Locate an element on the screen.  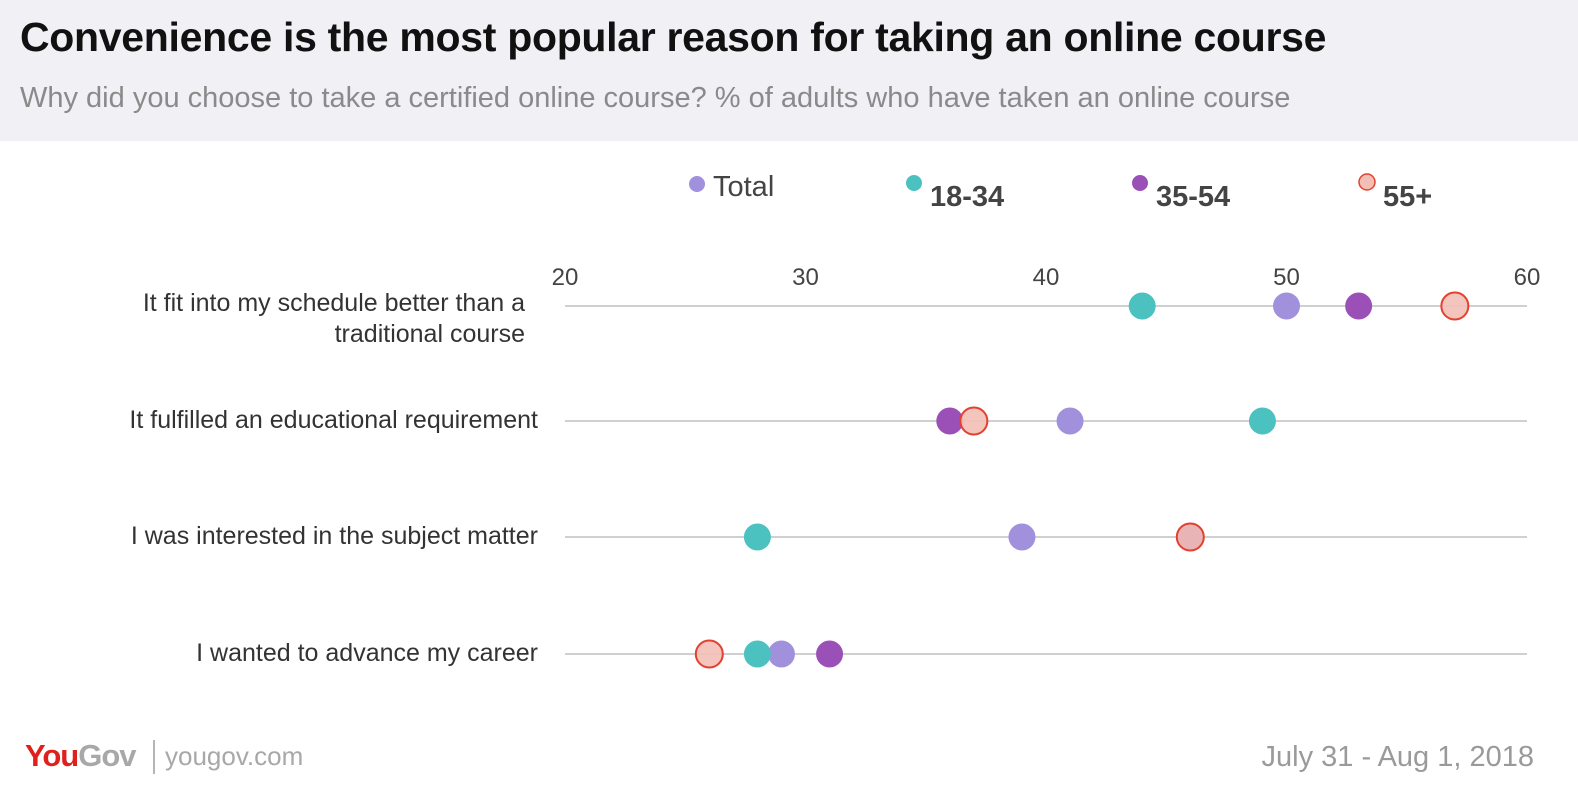
logo-you: You is located at coordinates (52, 755).